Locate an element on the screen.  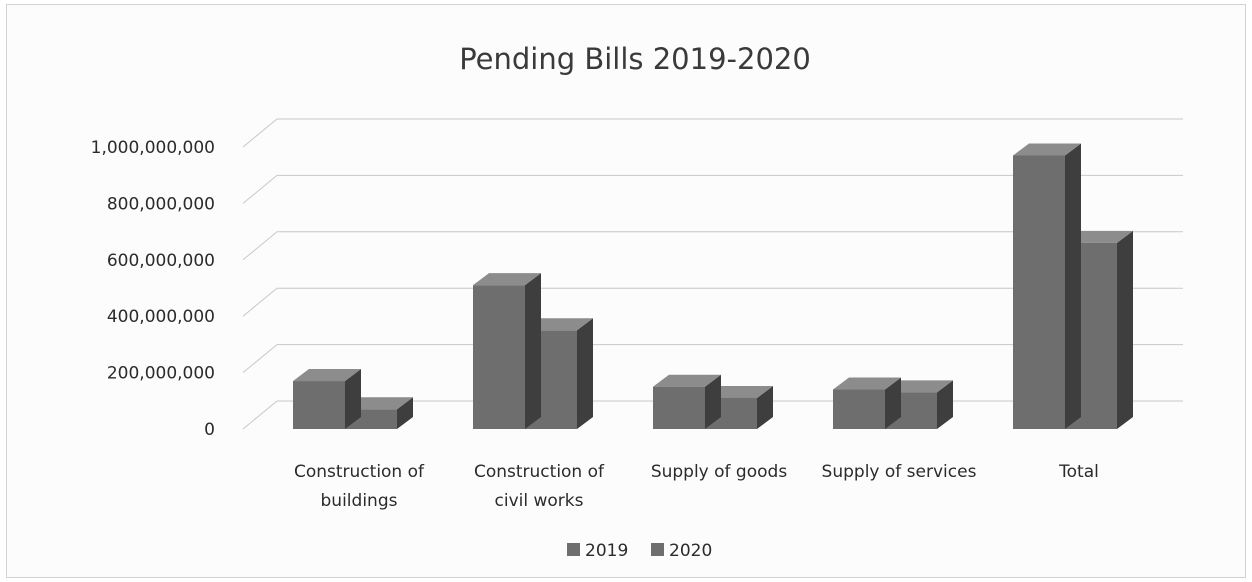
legend-label-2020: 2020 is located at coordinates (690, 551).